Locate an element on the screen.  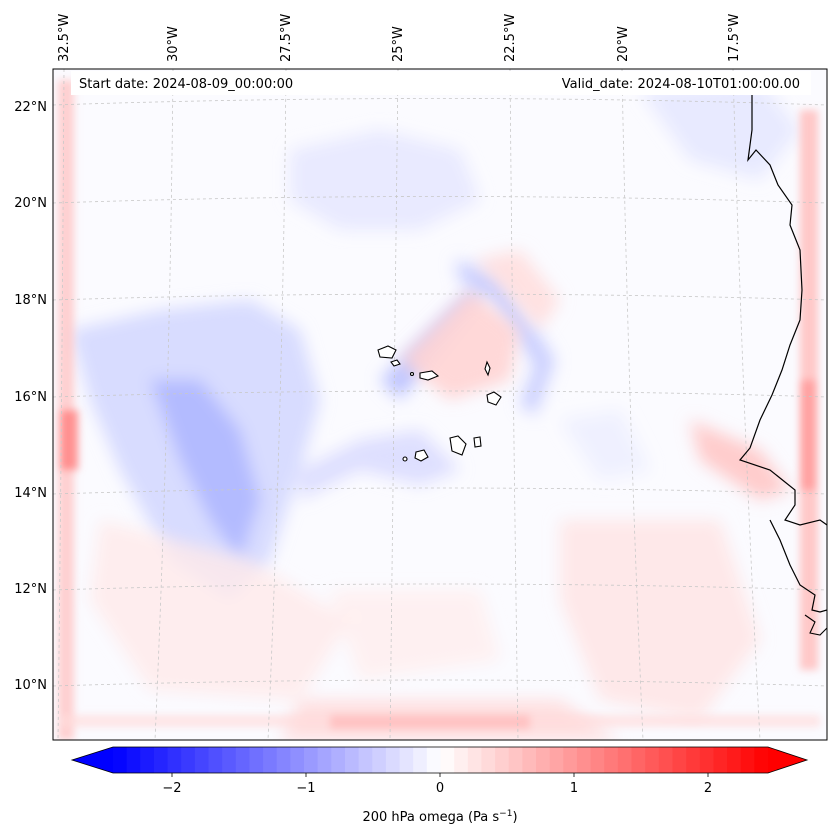
colorbar-tick-label: −2 is located at coordinates (171, 788).